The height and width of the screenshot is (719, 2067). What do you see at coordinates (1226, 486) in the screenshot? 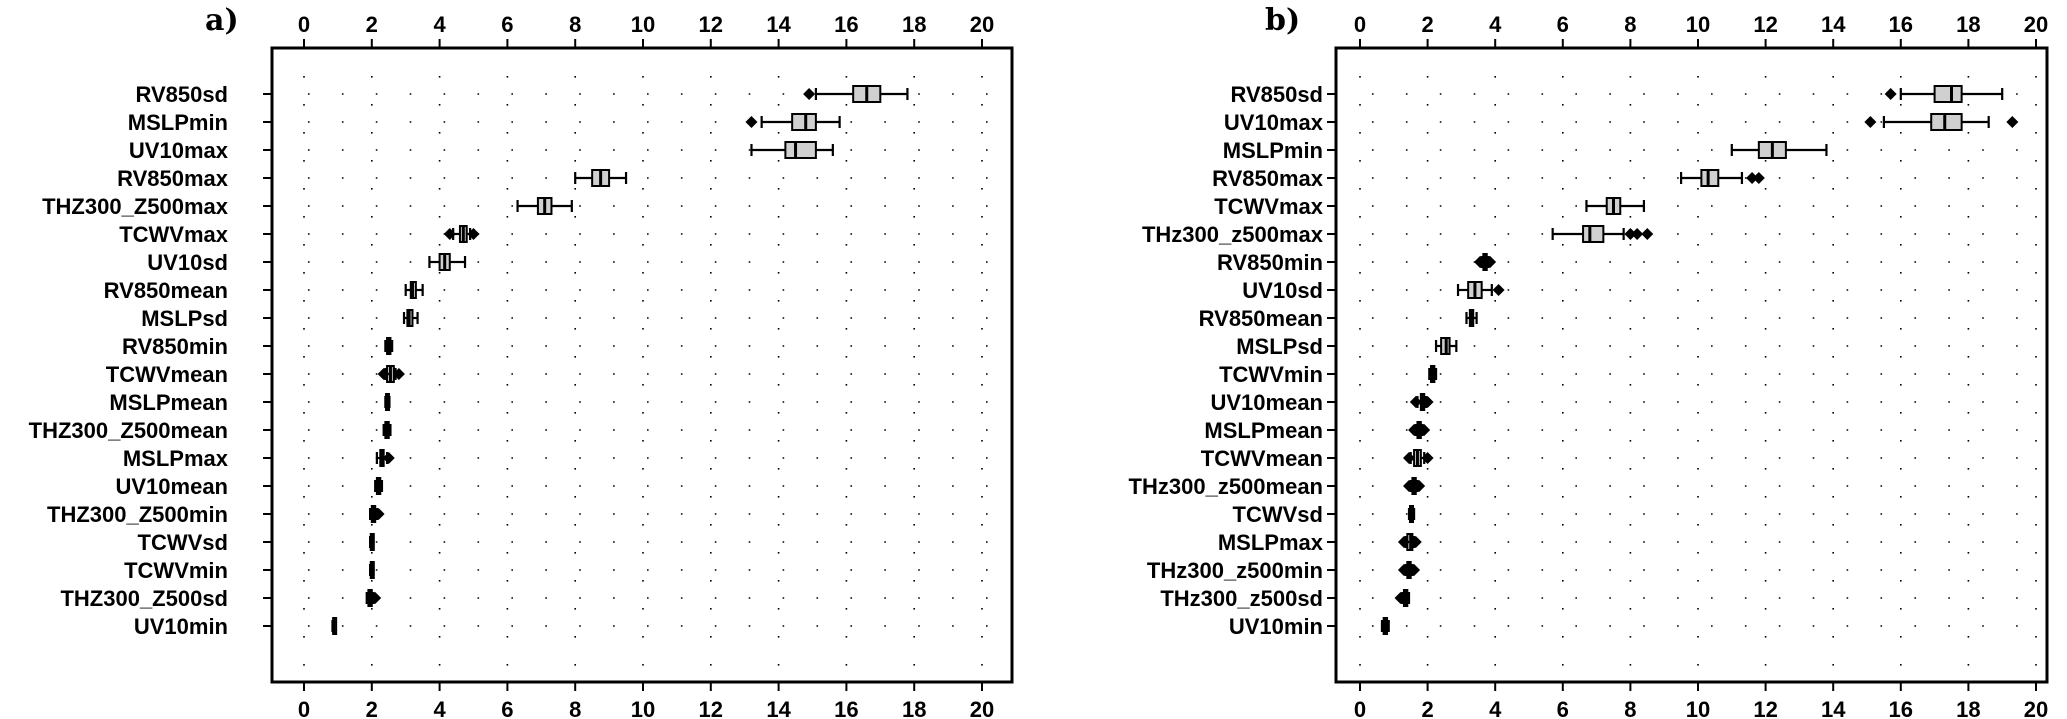
I see `category-label: THz300_z500mean` at bounding box center [1226, 486].